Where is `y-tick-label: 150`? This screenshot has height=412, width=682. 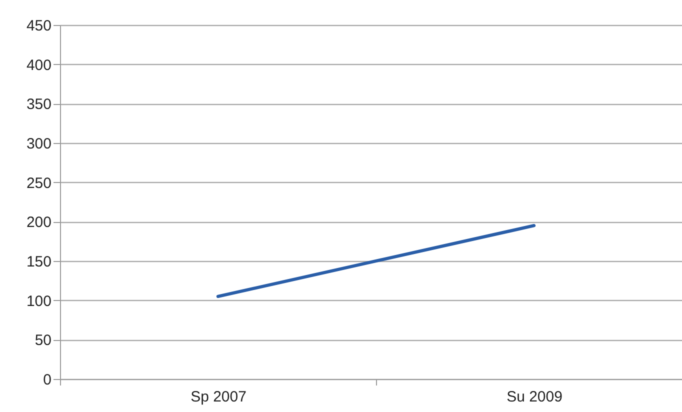
y-tick-label: 150 is located at coordinates (39, 262).